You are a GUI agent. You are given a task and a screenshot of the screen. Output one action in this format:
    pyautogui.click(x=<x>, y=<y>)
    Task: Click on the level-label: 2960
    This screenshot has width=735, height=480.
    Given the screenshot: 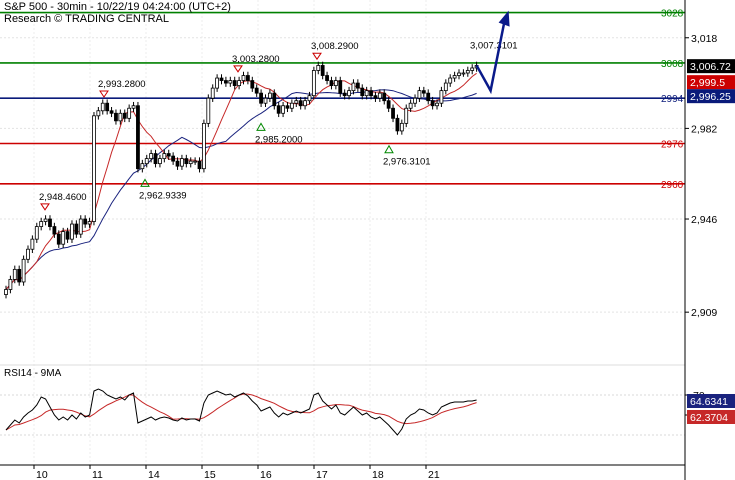 What is the action you would take?
    pyautogui.click(x=672, y=185)
    